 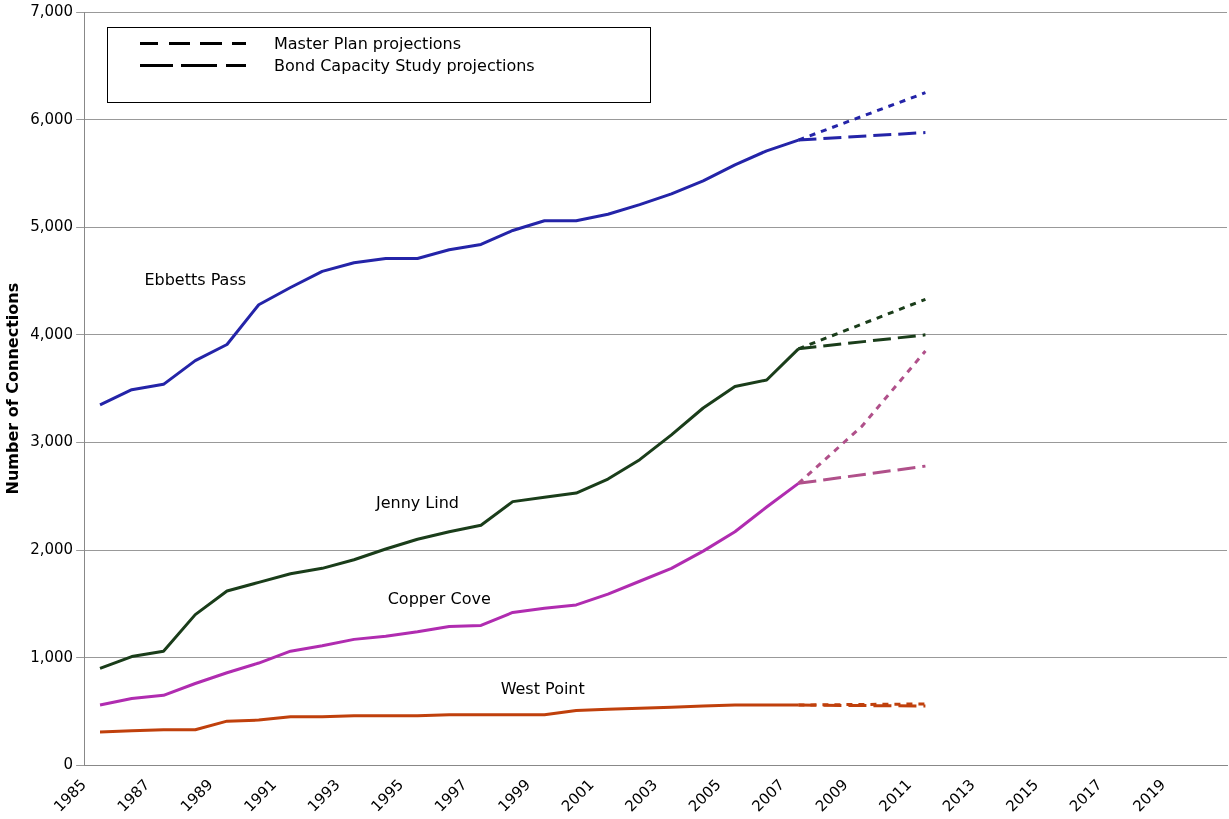 I want to click on series-label: Copper Cove, so click(x=439, y=599).